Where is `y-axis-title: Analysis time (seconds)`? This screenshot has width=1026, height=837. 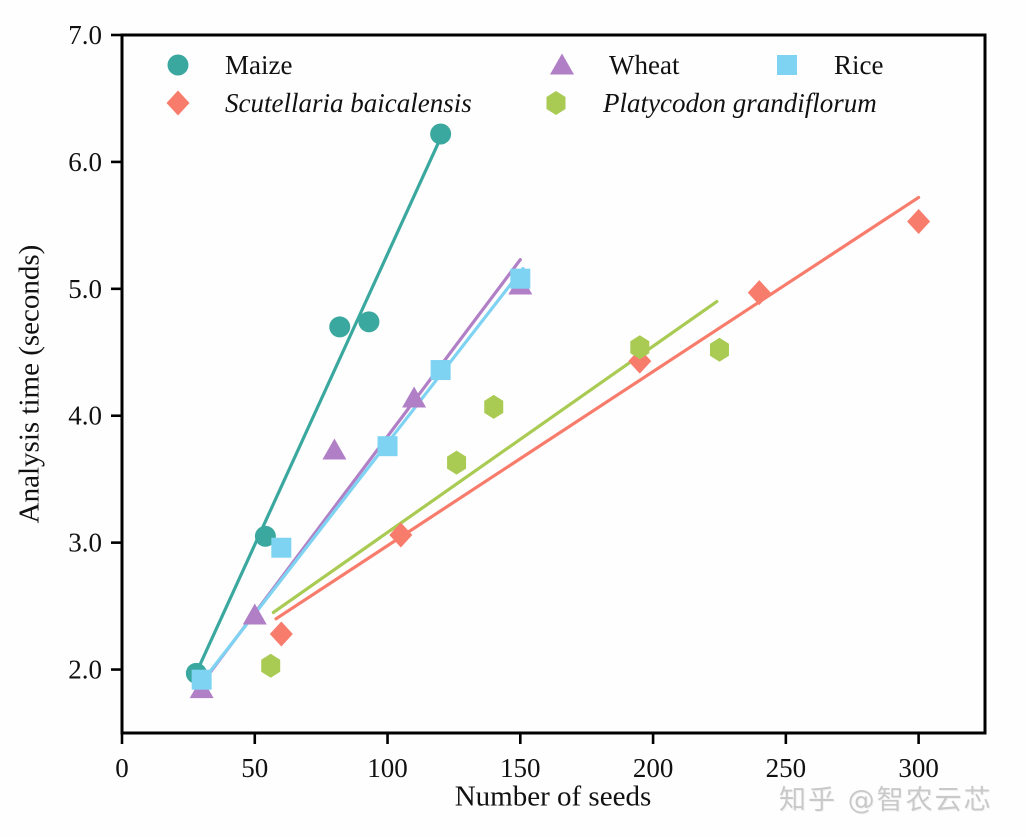
y-axis-title: Analysis time (seconds) is located at coordinates (29, 384).